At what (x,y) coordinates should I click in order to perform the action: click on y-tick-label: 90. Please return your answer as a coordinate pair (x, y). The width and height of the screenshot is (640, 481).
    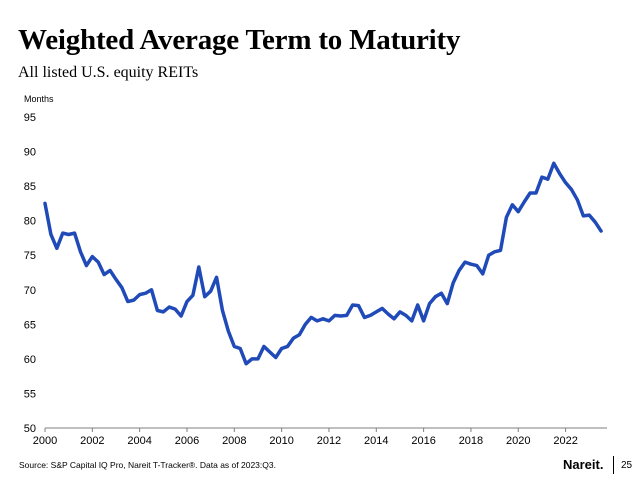
    Looking at the image, I should click on (30, 153).